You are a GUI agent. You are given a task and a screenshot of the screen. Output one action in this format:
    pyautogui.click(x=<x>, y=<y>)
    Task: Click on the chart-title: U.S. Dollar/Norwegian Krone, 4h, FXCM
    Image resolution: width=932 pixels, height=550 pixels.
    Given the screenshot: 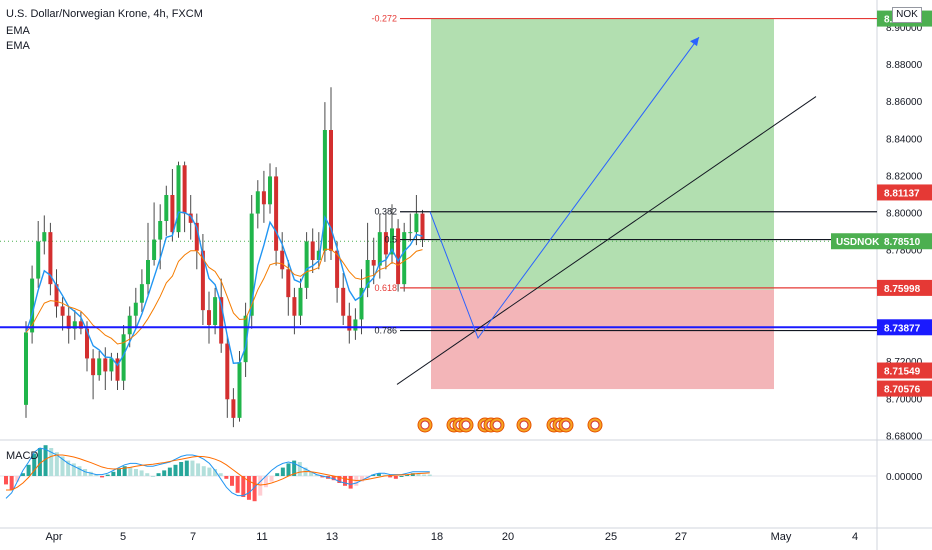 What is the action you would take?
    pyautogui.click(x=104, y=14)
    